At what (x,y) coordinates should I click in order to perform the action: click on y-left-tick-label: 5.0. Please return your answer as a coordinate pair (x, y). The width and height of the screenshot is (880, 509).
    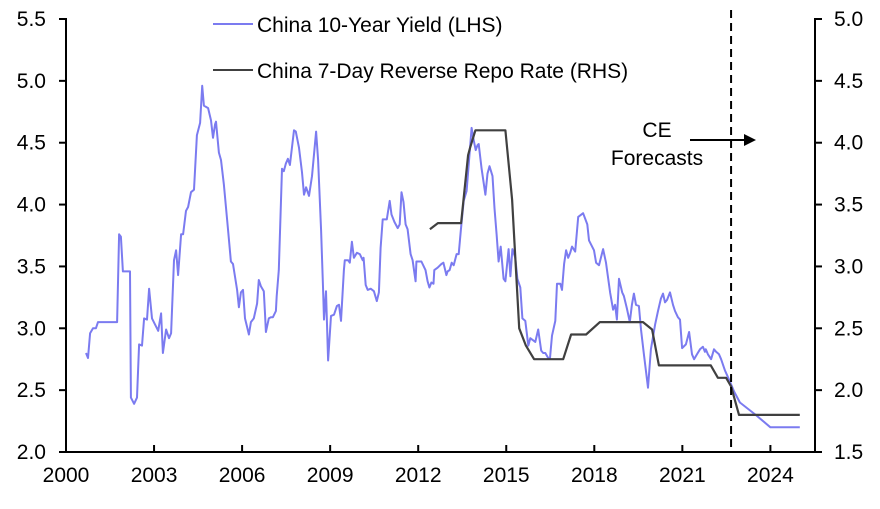
    Looking at the image, I should click on (31, 81).